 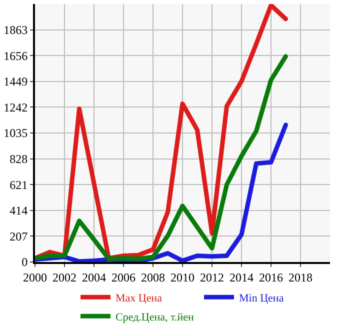 What do you see at coordinates (16, 107) in the screenshot?
I see `y-tick-label: 1242` at bounding box center [16, 107].